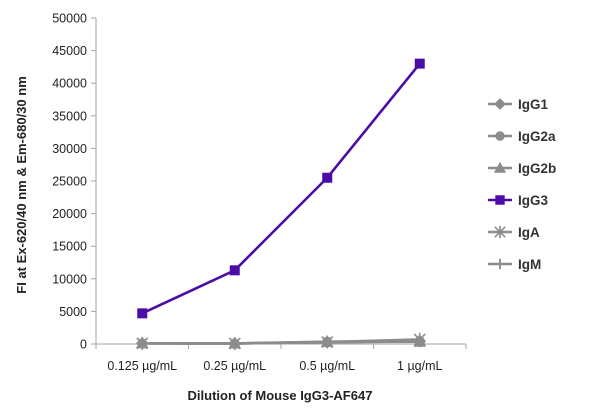  Describe the element at coordinates (281, 358) in the screenshot. I see `x-axis: 0.125 µg/mL 0.25 µg/mL 0.5 µg/mL 1 µg/mL` at that location.